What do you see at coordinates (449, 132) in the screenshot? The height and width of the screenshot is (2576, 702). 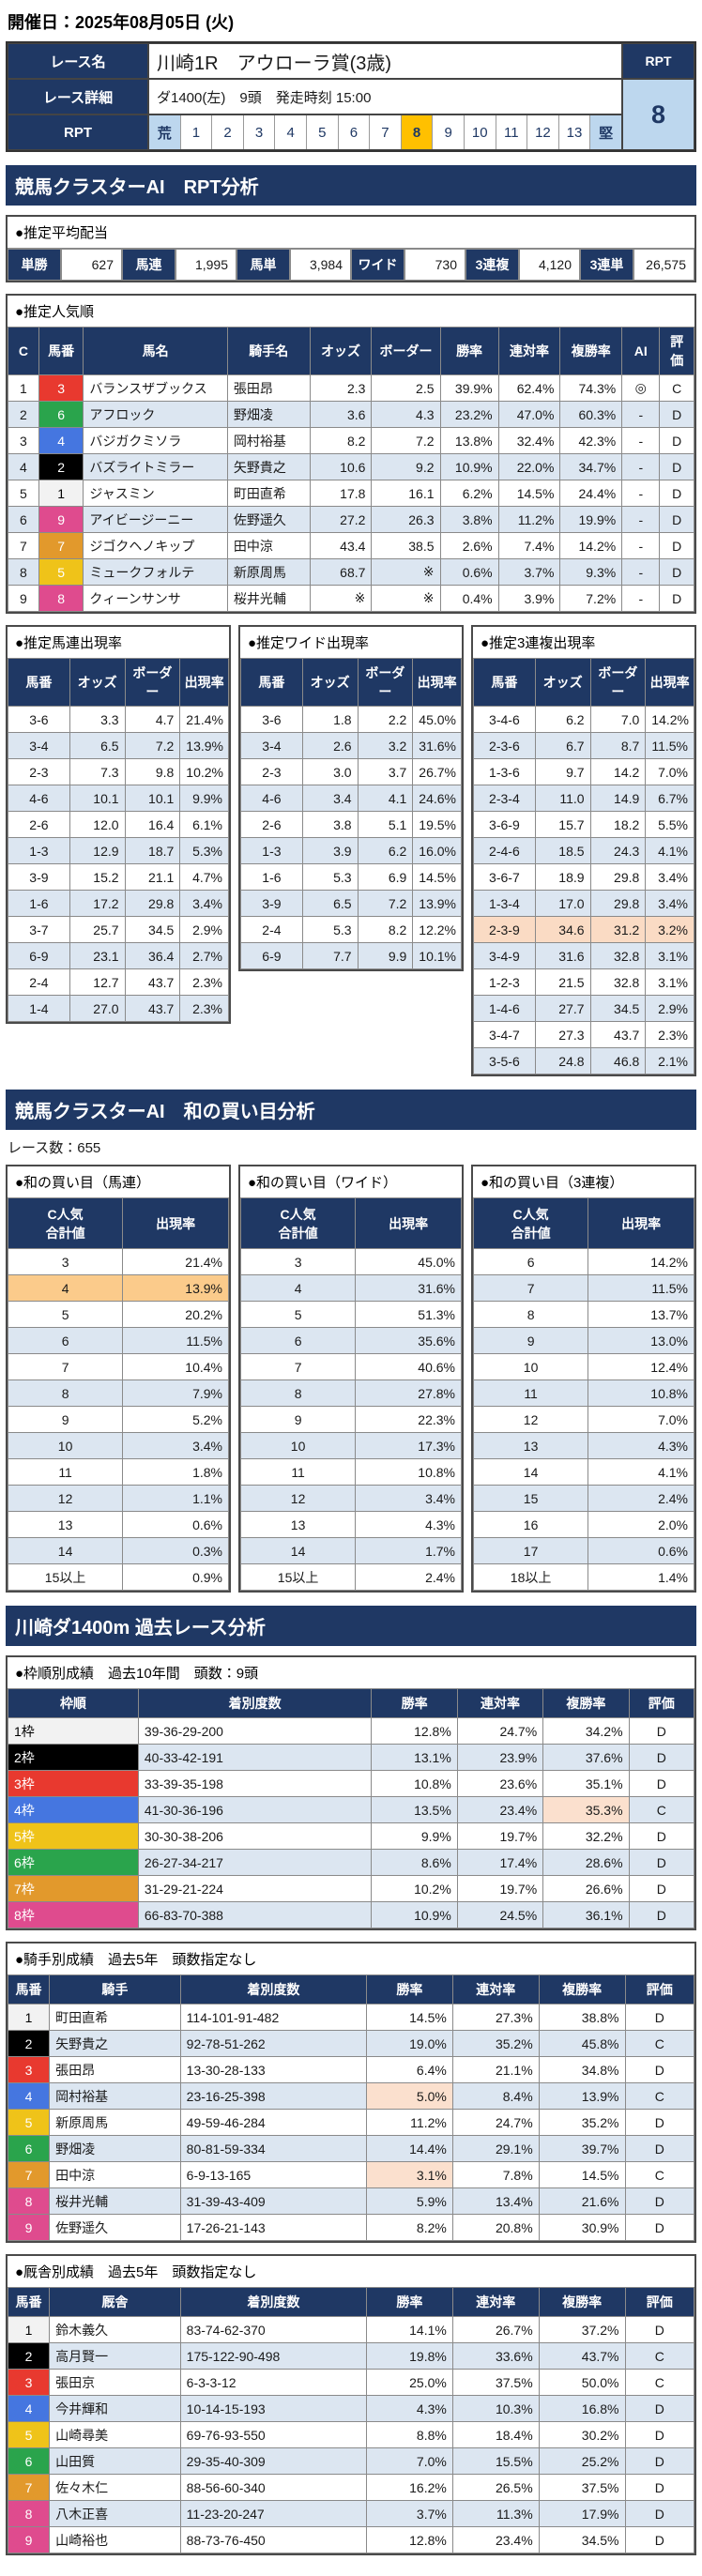 I see `rpt-scale-cell: 9` at bounding box center [449, 132].